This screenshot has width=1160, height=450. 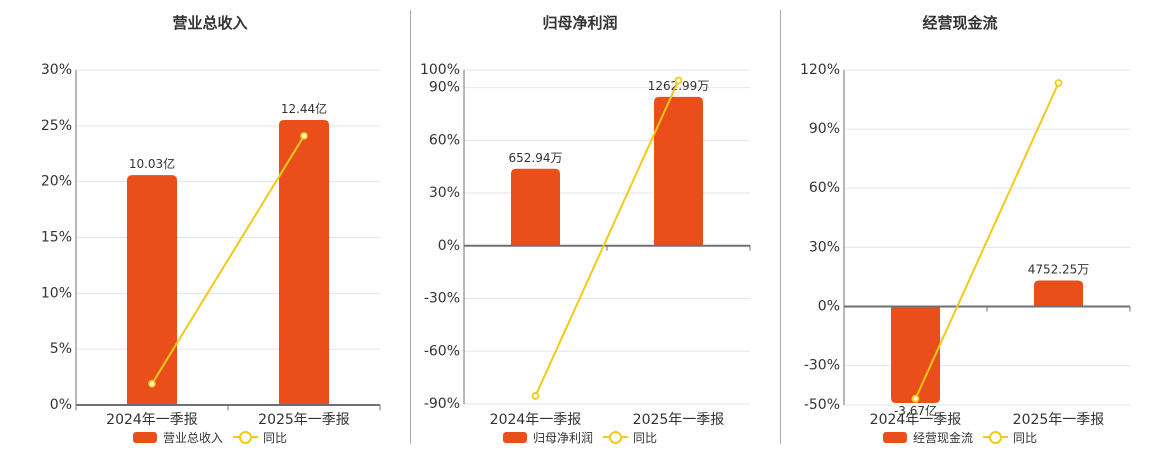 I want to click on legend-label: 经营现金流, so click(x=942, y=437).